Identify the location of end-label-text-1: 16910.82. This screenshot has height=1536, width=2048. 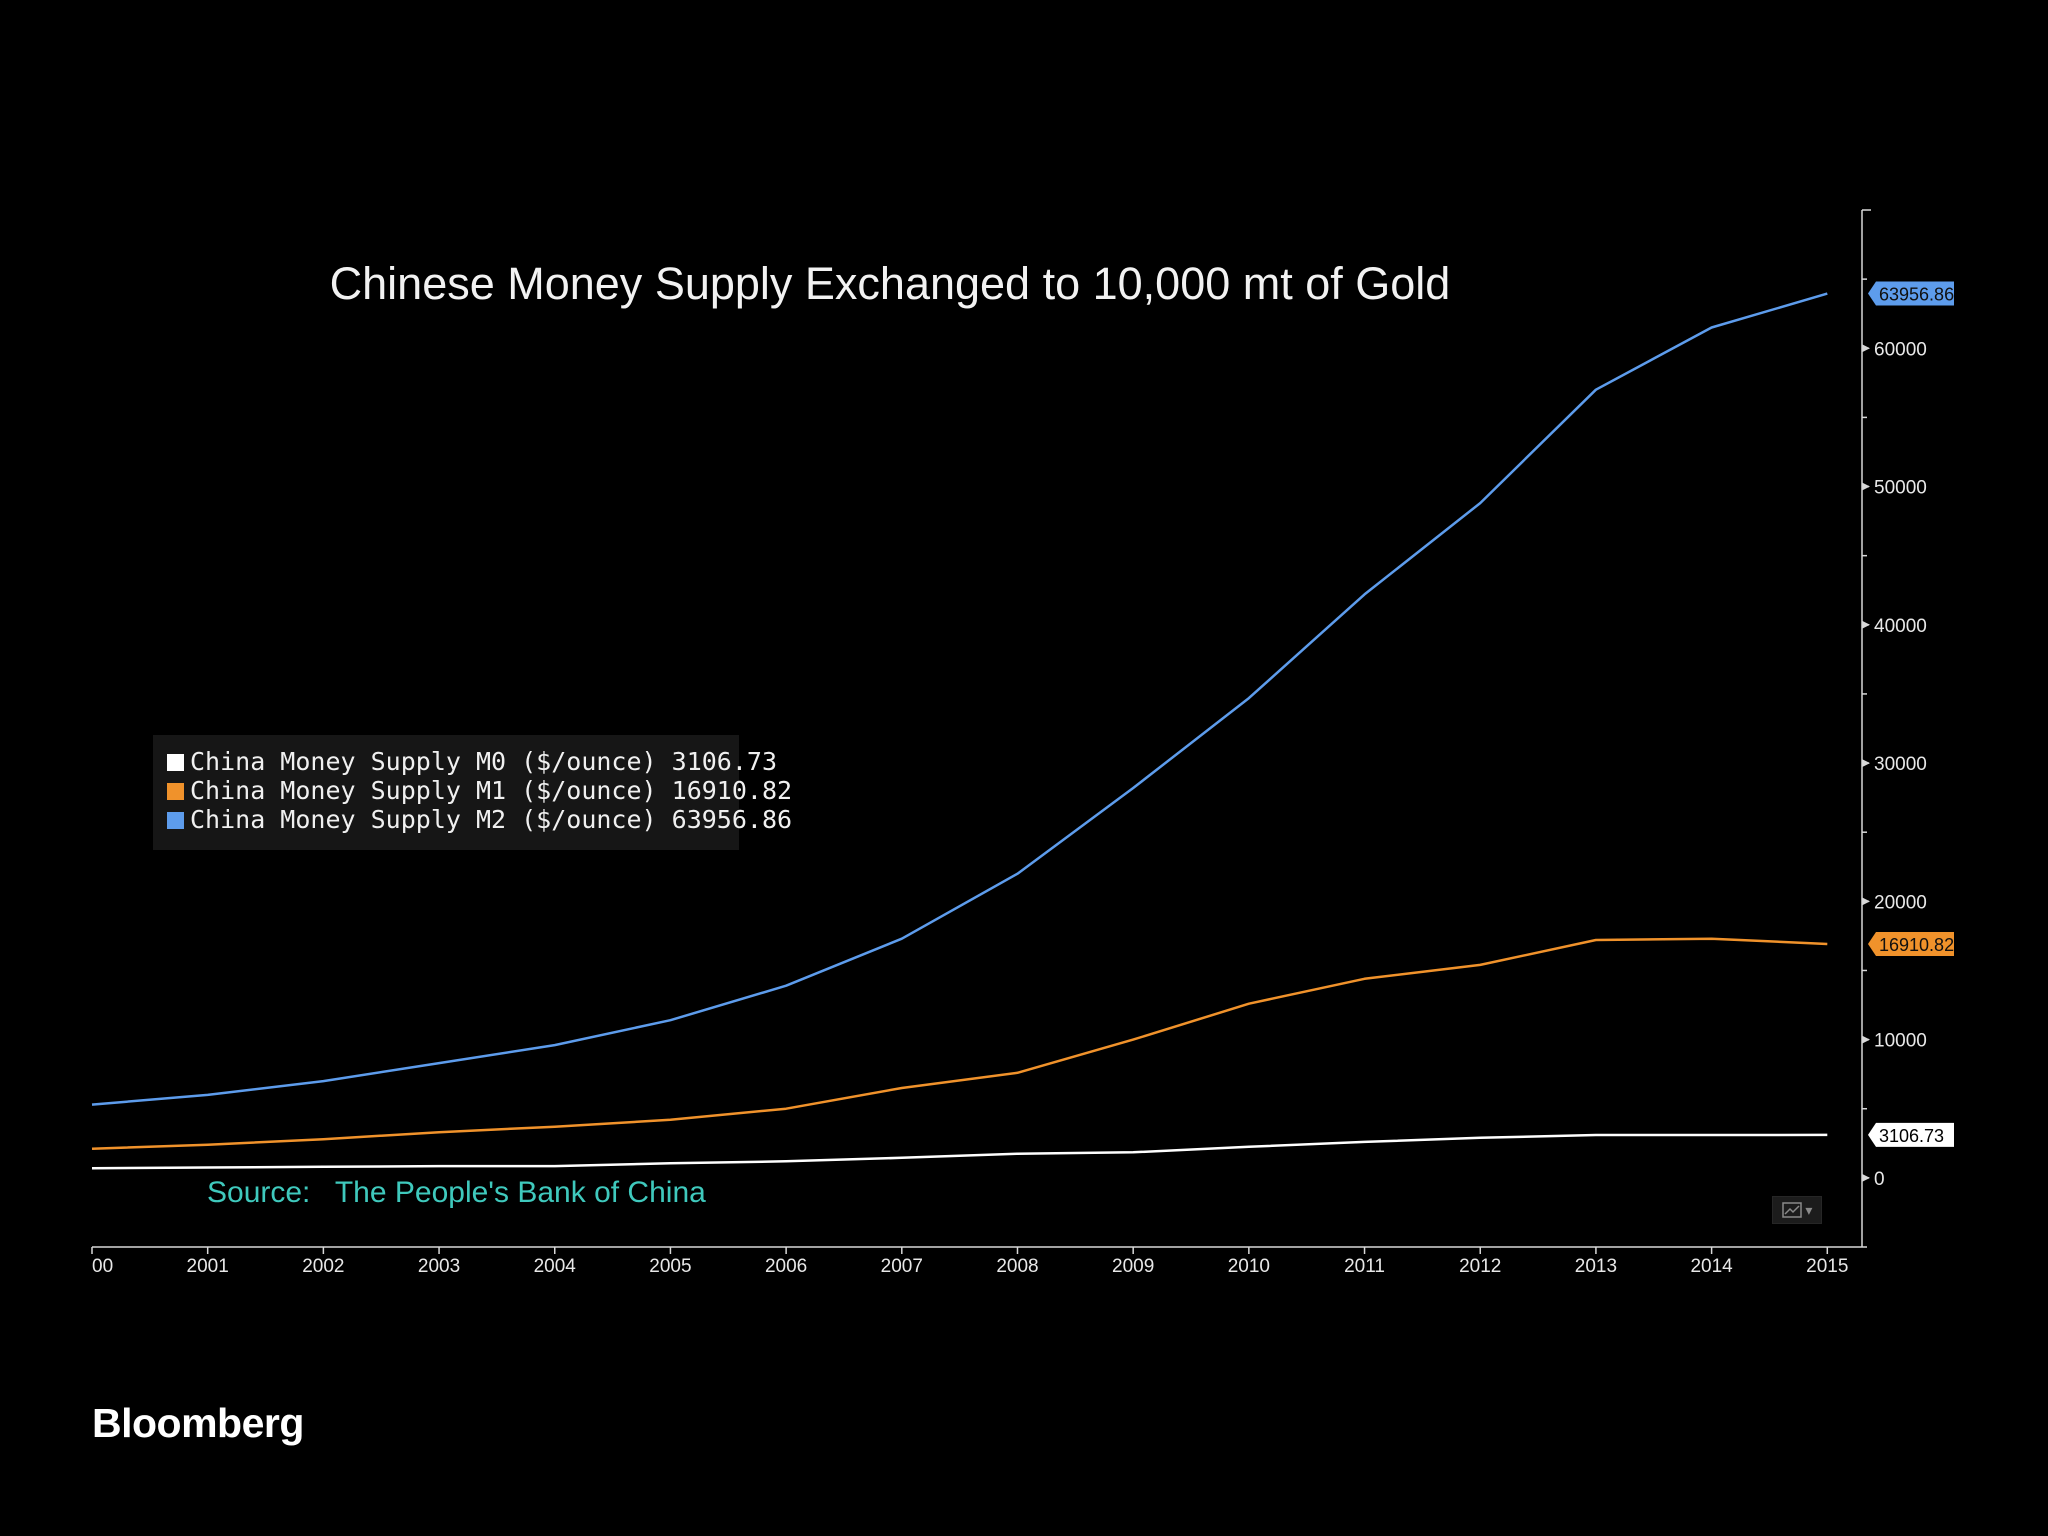
(1916, 945).